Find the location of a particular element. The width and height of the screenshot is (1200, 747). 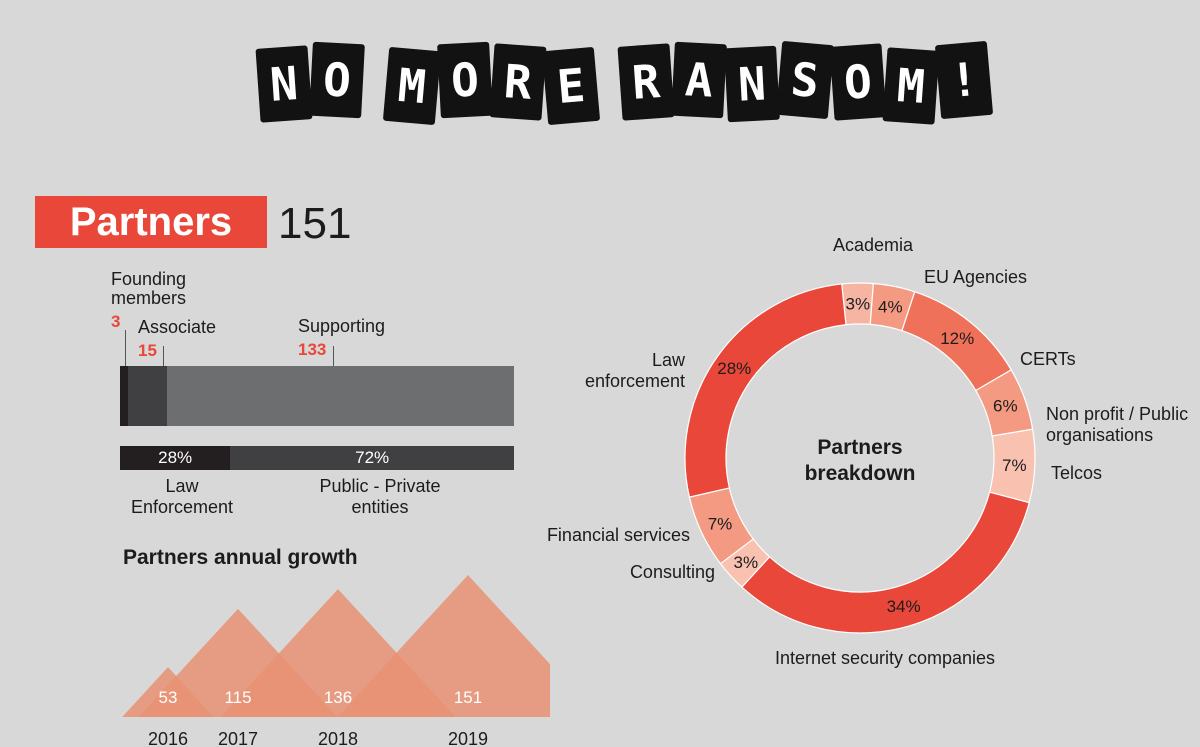

associate-tick is located at coordinates (163, 356).